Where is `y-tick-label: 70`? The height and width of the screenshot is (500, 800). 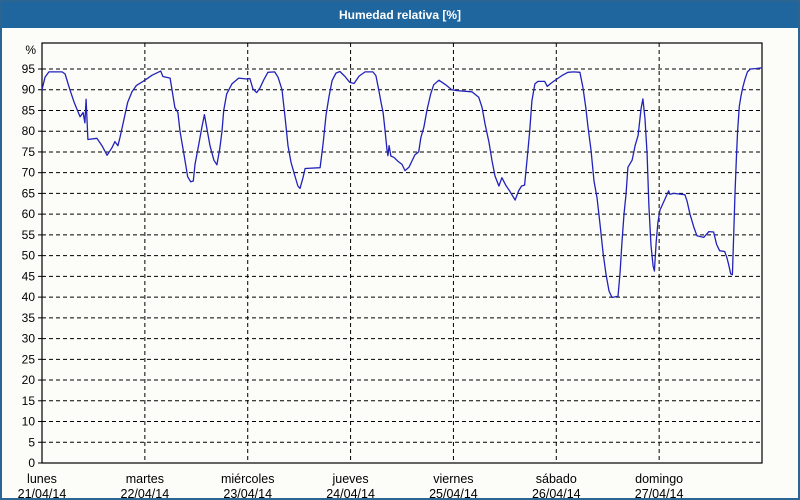
y-tick-label: 70 is located at coordinates (29, 173).